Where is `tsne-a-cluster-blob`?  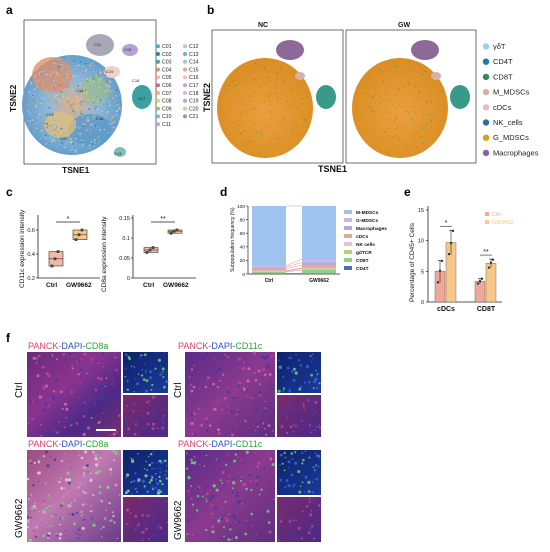 tsne-a-cluster-blob is located at coordinates (52, 75).